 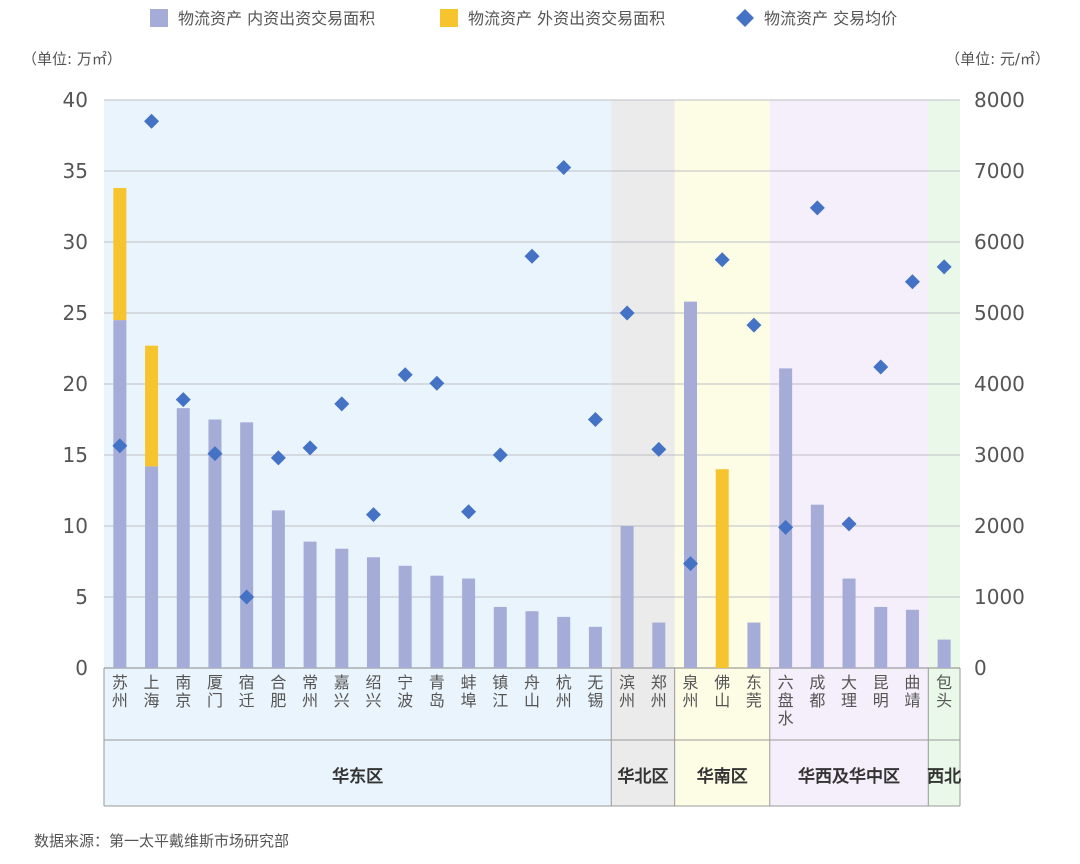 I want to click on category-label: 常州, so click(x=310, y=691).